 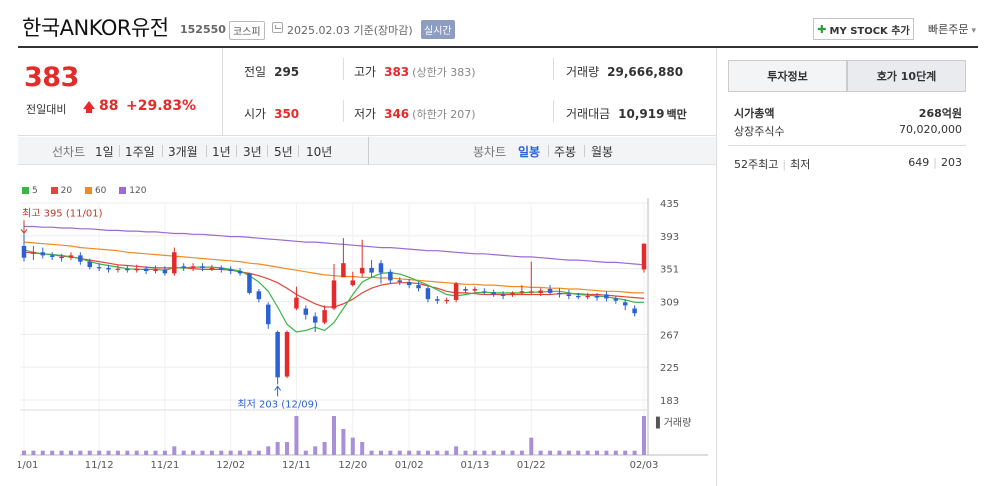 What do you see at coordinates (161, 106) in the screenshot?
I see `price-change-pct: +29.83%` at bounding box center [161, 106].